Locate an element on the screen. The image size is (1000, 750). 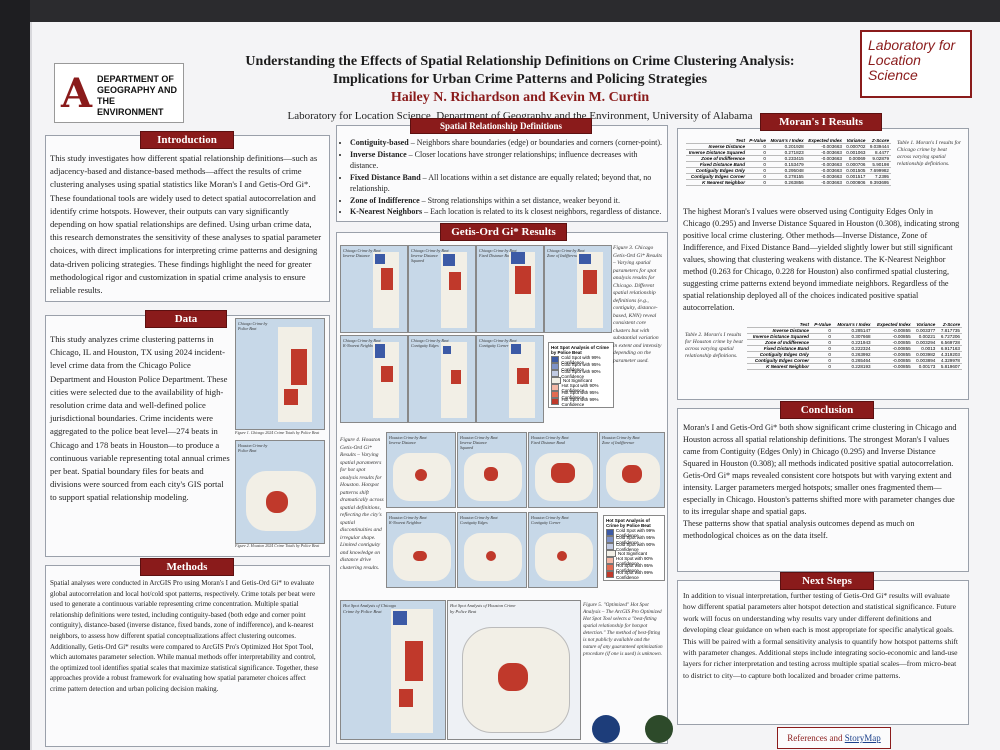
houston-map-knn: Houston Crime by Beat K-Nearest Neighbor is located at coordinates (421, 550).